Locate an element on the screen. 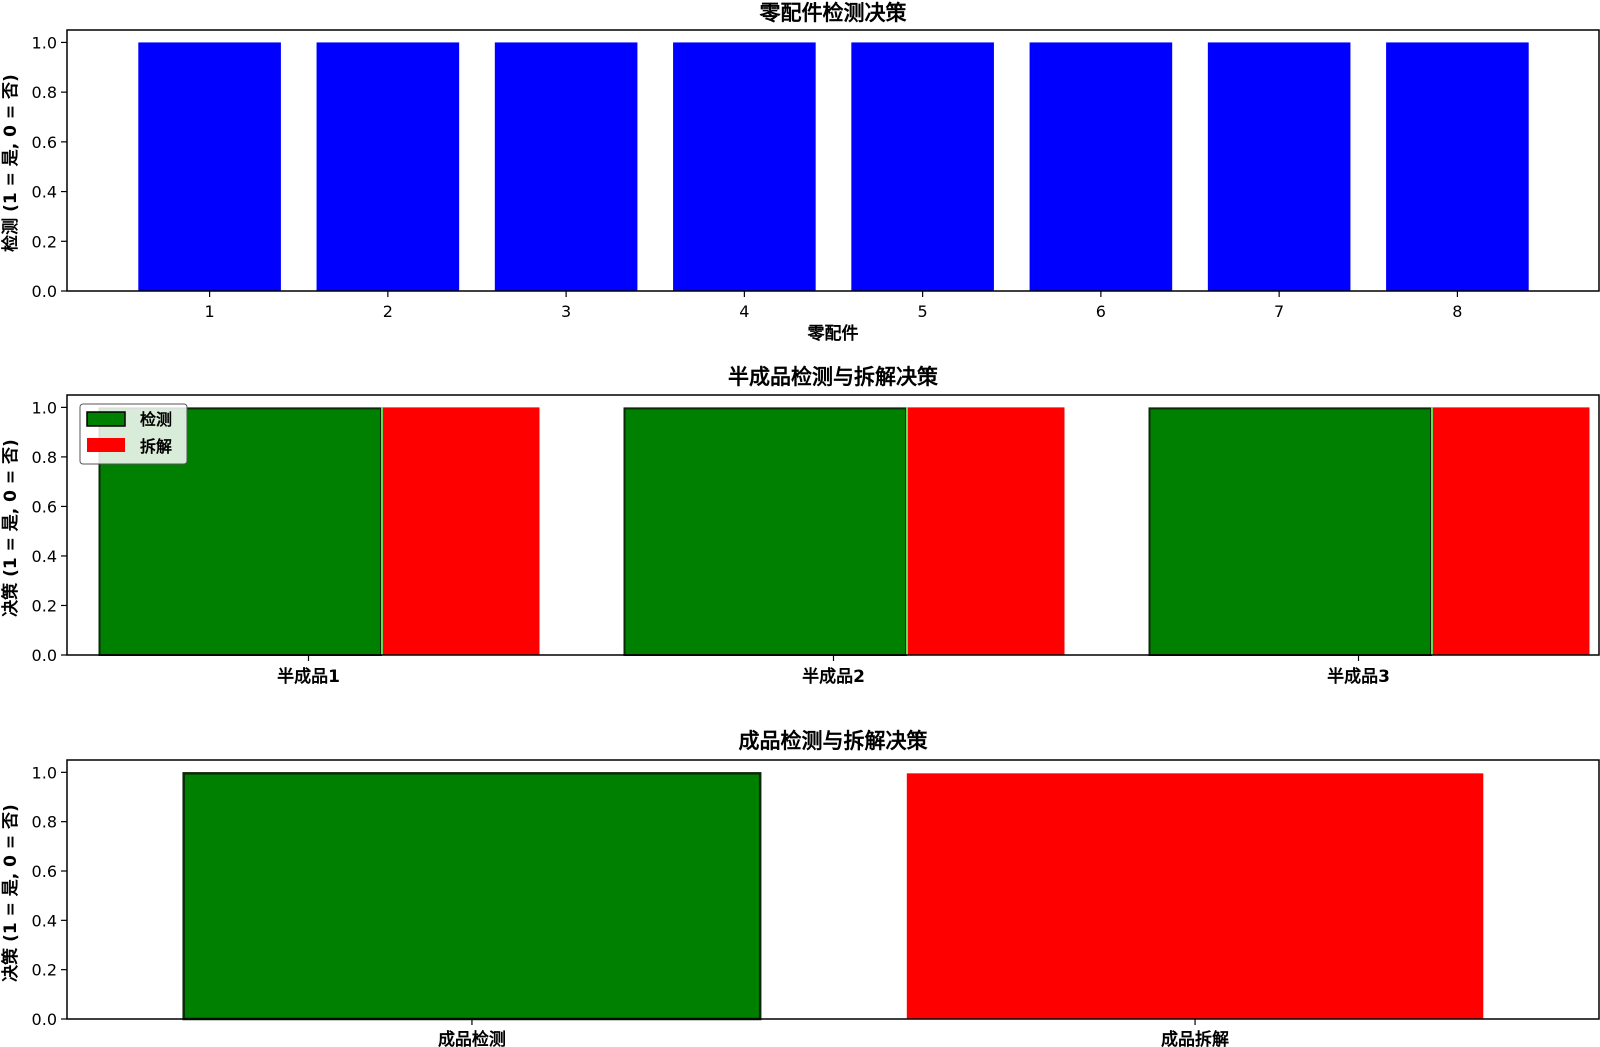 This screenshot has height=1047, width=1600. chart-title: 半成品检测与拆解决策 is located at coordinates (833, 377).